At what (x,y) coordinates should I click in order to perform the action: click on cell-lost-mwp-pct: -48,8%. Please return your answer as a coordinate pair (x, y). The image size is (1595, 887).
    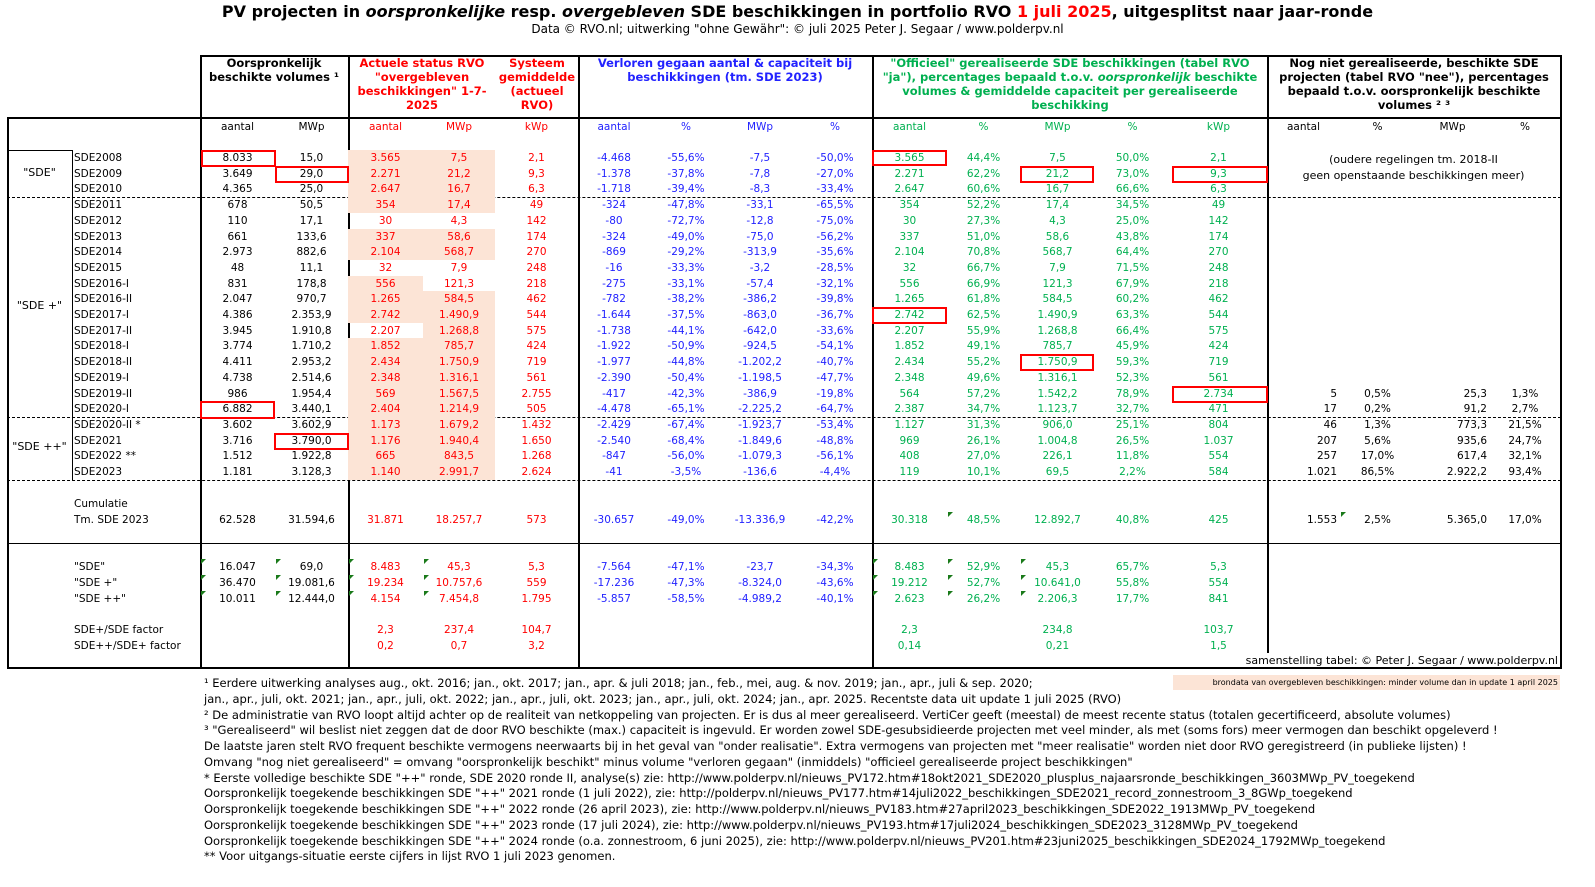
    Looking at the image, I should click on (835, 440).